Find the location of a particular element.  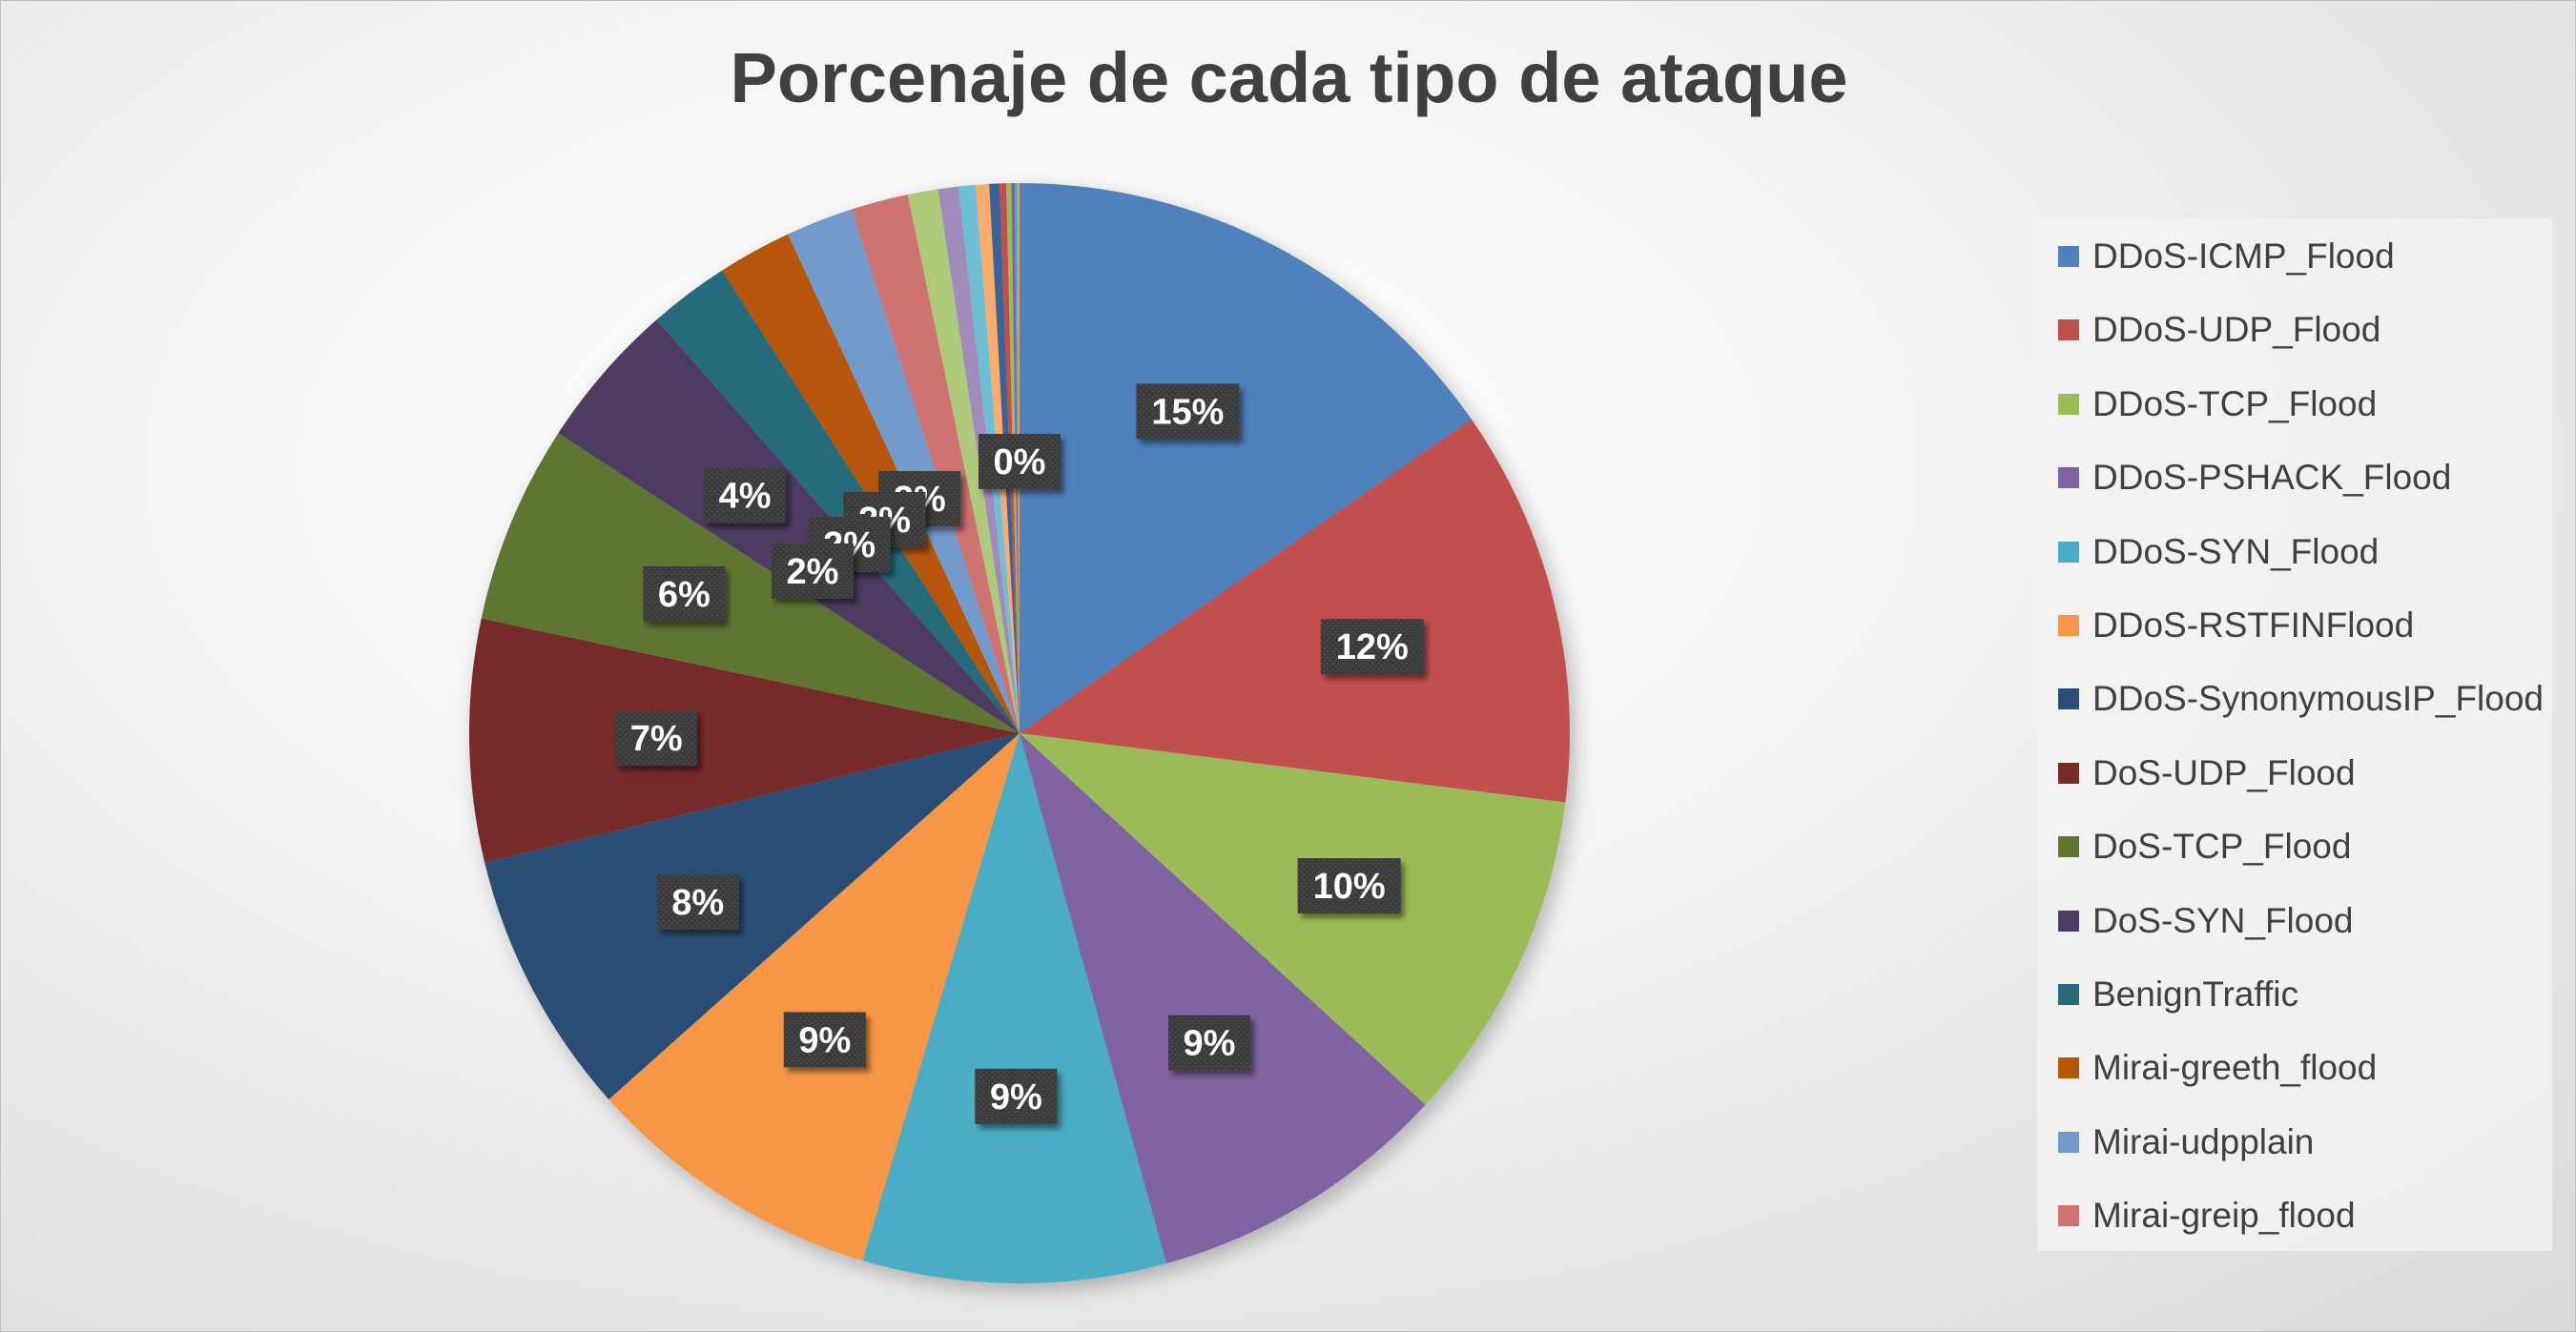

data-label: 2% is located at coordinates (813, 571).